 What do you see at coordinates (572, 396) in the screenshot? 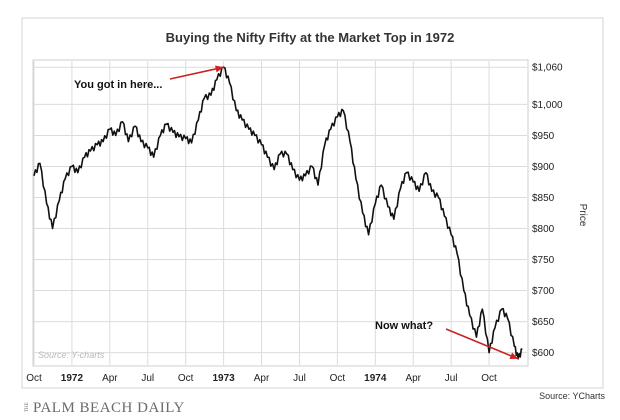
I see `source-outside: Source: YCharts` at bounding box center [572, 396].